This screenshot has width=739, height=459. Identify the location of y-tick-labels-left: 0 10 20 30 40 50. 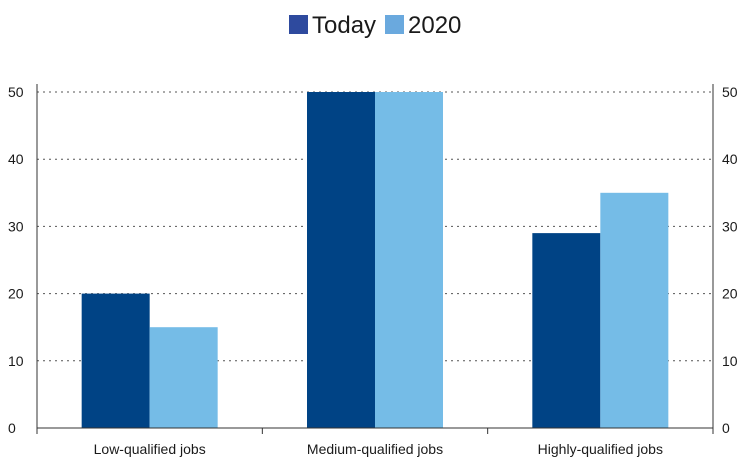
(16, 260).